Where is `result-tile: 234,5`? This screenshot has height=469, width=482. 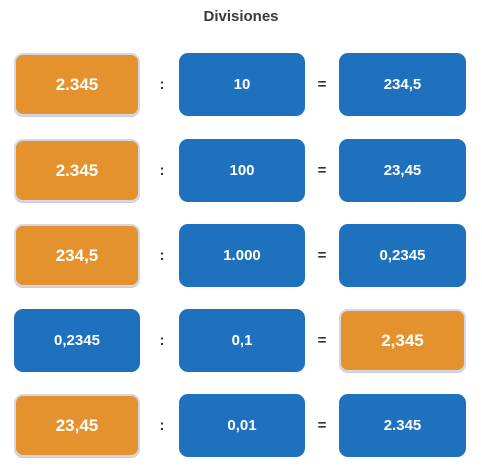 result-tile: 234,5 is located at coordinates (402, 84).